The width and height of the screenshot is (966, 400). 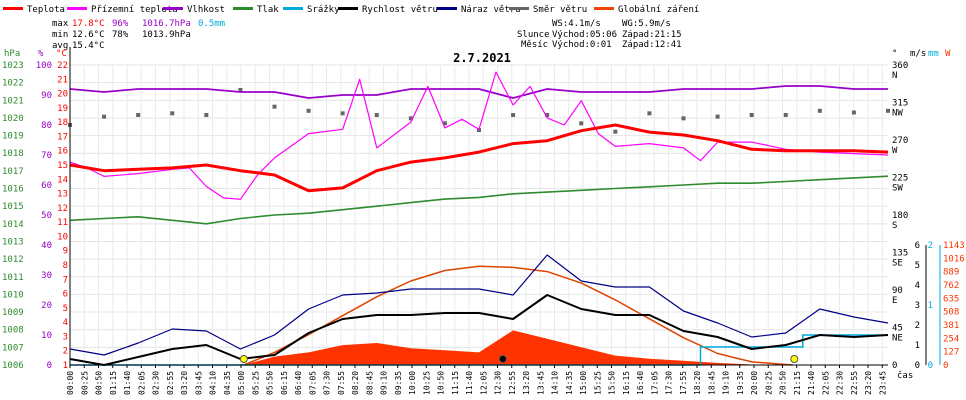 What do you see at coordinates (46, 276) in the screenshot?
I see `pct-tick-label: 30` at bounding box center [46, 276].